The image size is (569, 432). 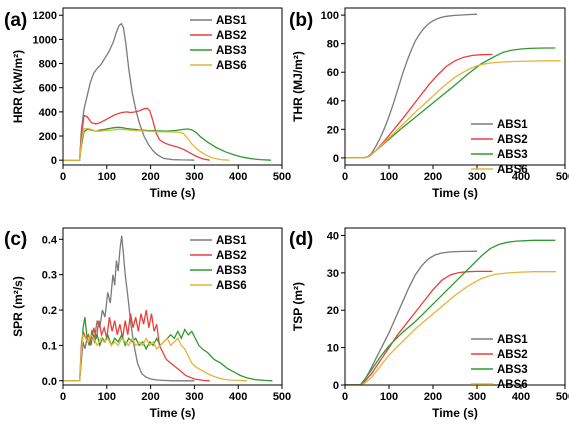 What do you see at coordinates (298, 86) in the screenshot?
I see `y-axis-label: THR (MJ/m²)` at bounding box center [298, 86].